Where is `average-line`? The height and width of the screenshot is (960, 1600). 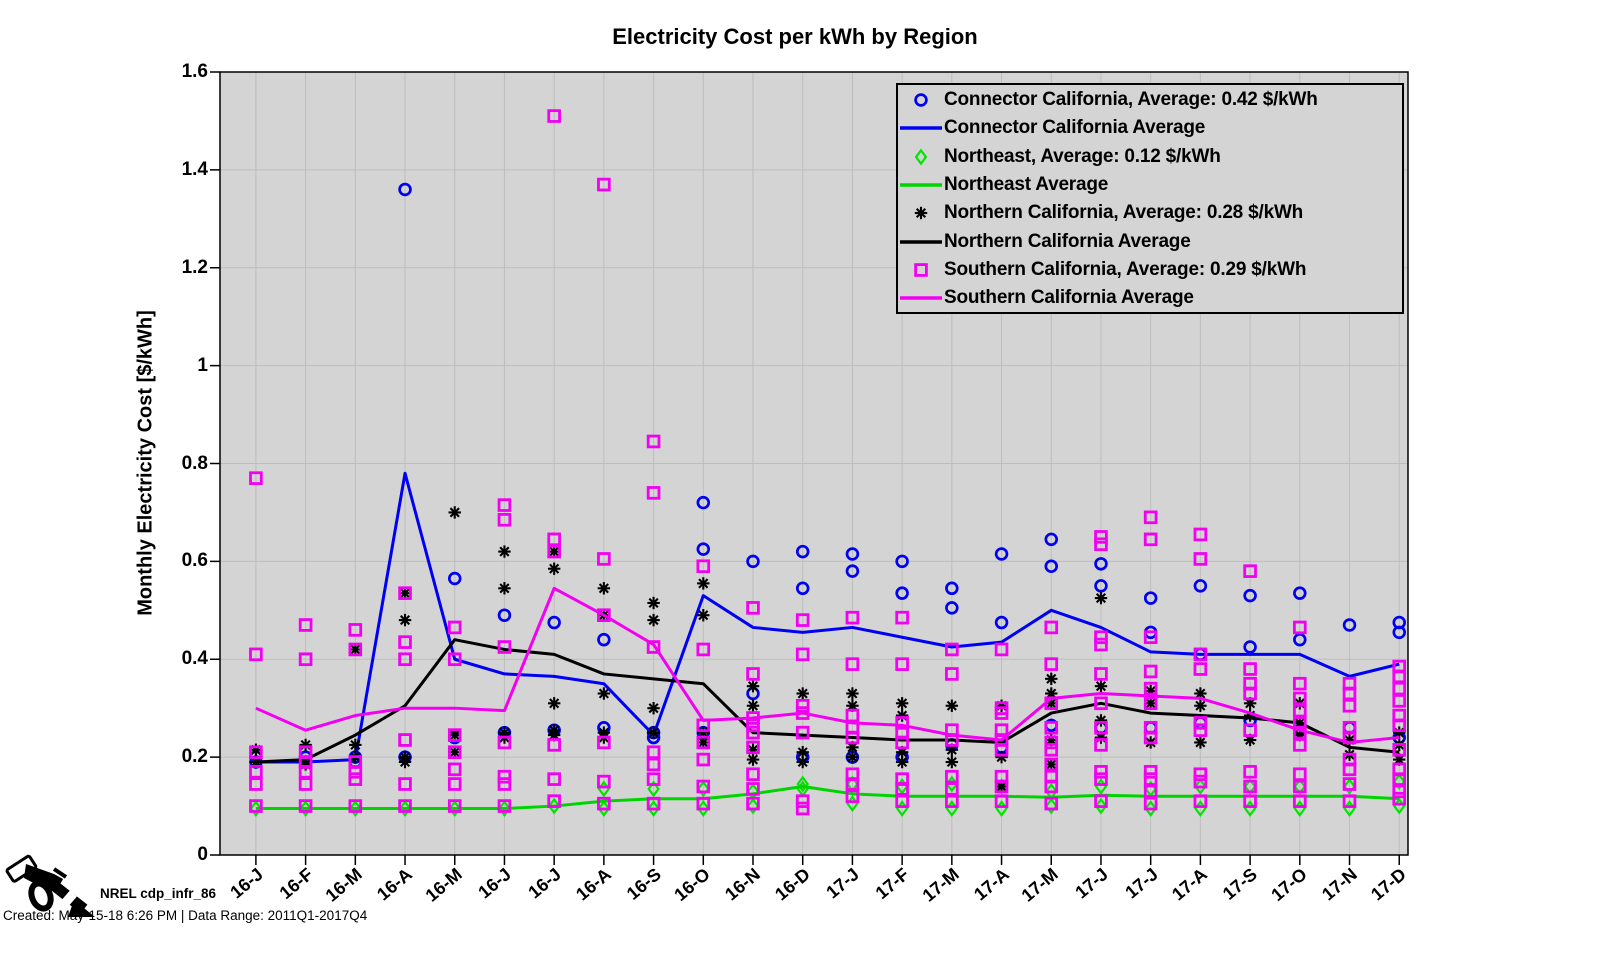 average-line is located at coordinates (827, 665).